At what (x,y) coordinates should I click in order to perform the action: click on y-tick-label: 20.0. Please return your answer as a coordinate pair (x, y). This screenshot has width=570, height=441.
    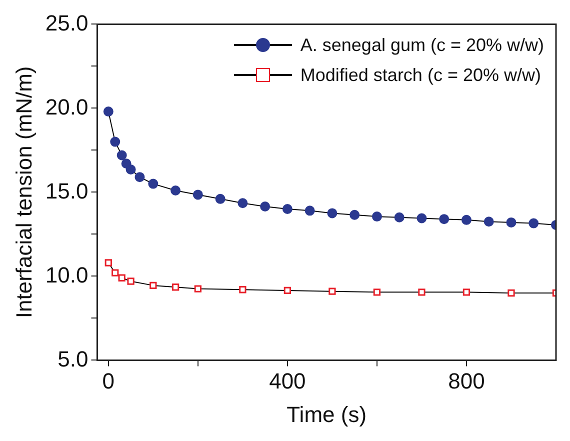
    Looking at the image, I should click on (66, 107).